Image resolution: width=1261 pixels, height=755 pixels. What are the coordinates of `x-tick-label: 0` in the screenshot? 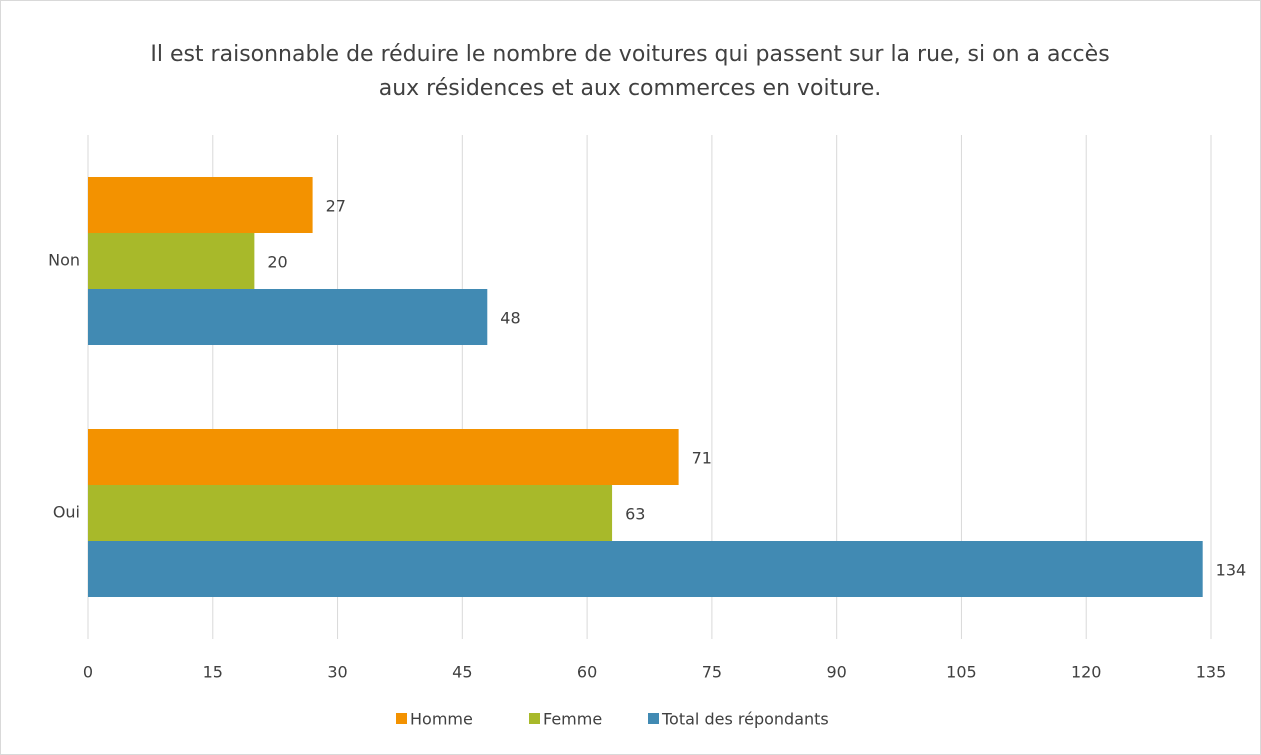 It's located at (88, 672).